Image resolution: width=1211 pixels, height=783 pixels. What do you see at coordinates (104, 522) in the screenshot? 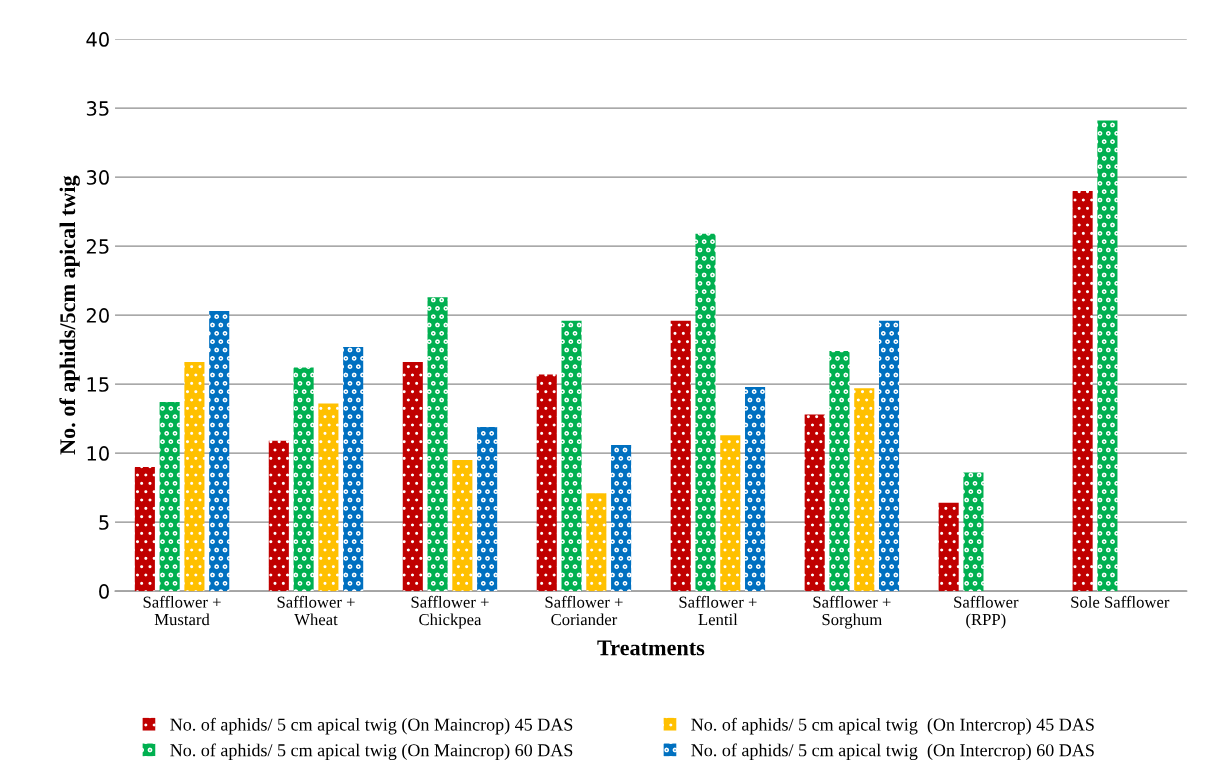
I see `y-tick-label: 5` at bounding box center [104, 522].